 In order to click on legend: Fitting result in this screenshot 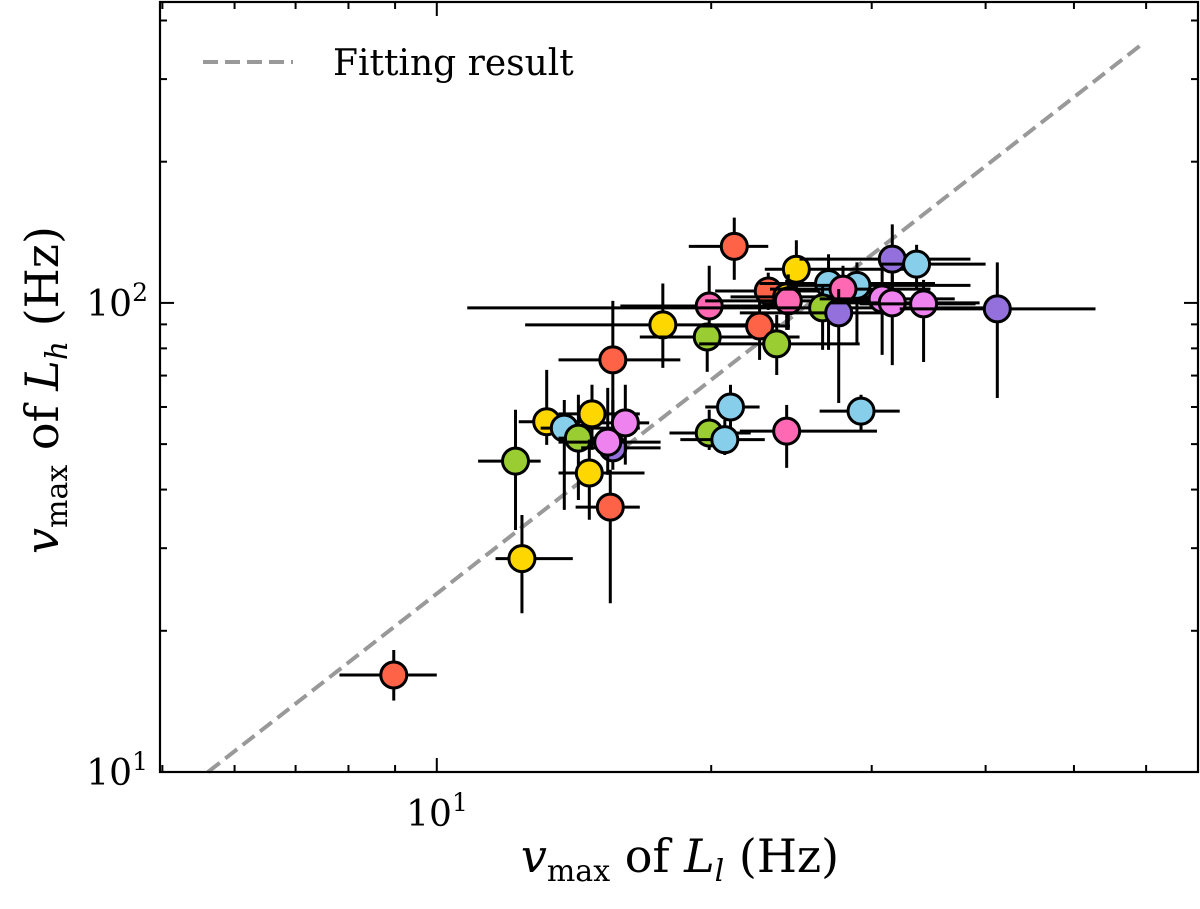, I will do `click(388, 63)`.